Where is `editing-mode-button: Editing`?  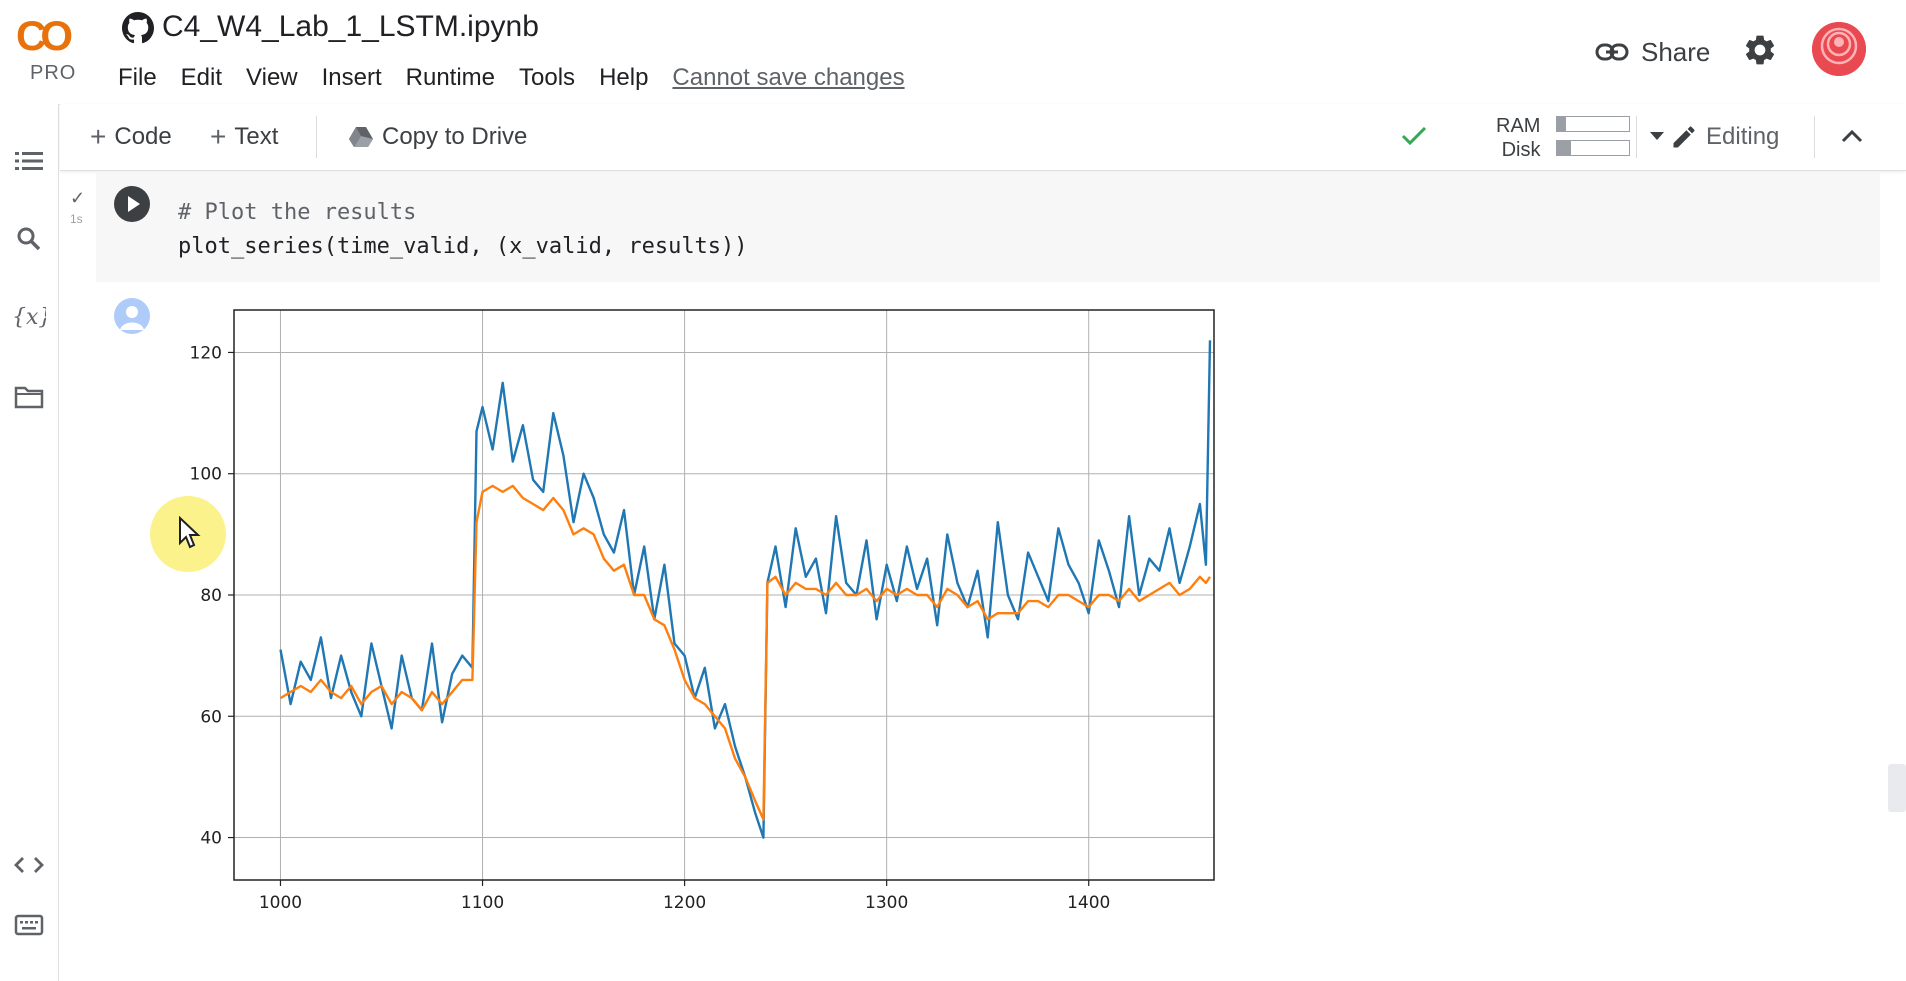
editing-mode-button: Editing is located at coordinates (1724, 137).